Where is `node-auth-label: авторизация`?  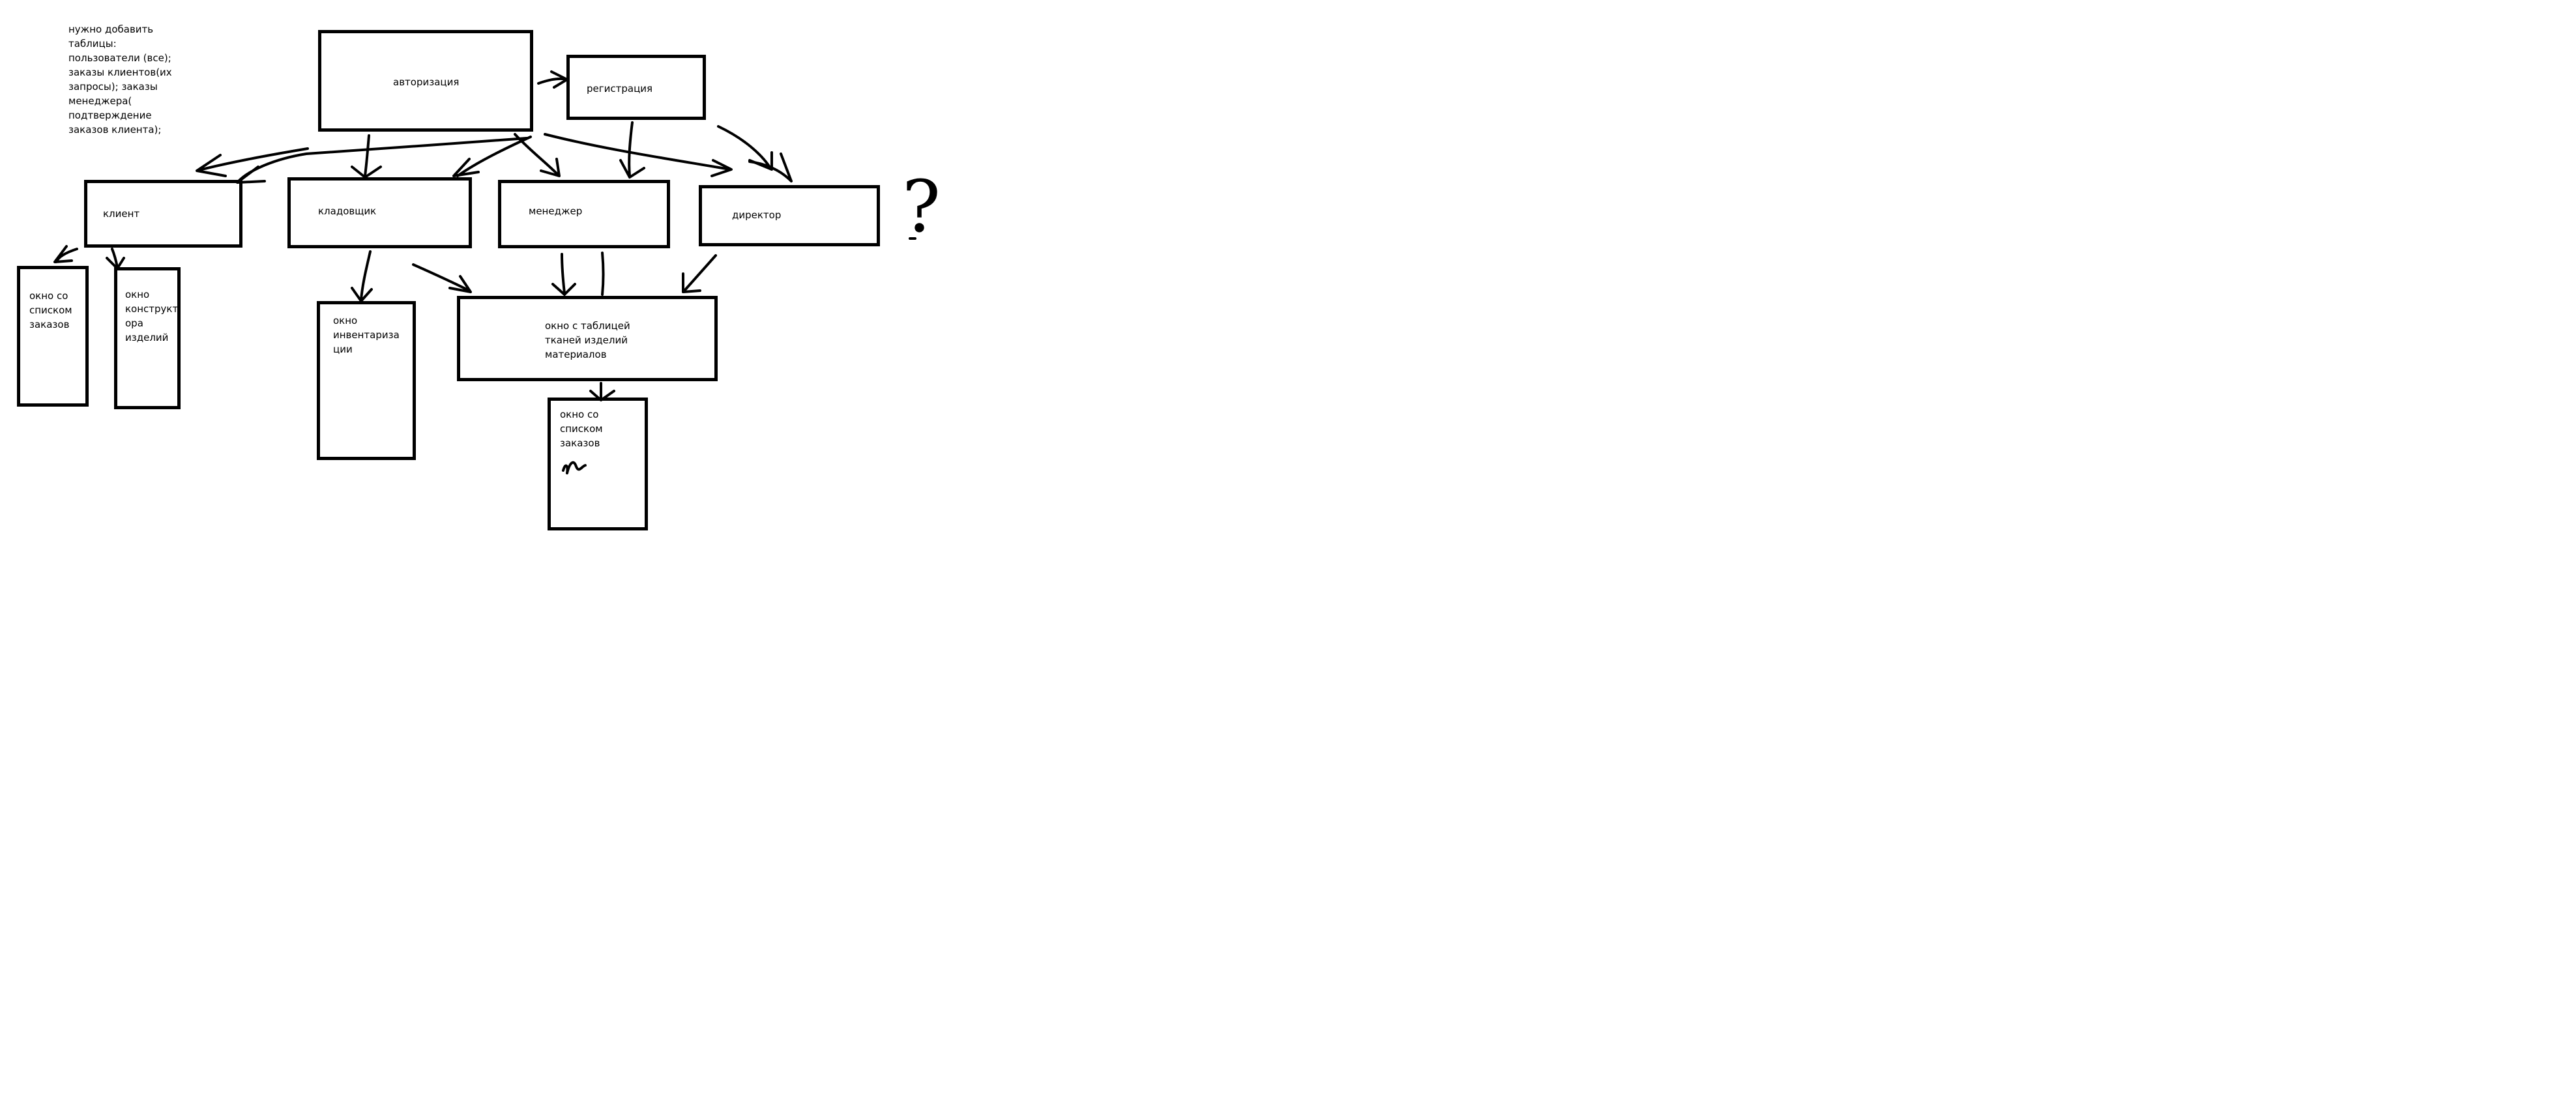 node-auth-label: авторизация is located at coordinates (426, 82).